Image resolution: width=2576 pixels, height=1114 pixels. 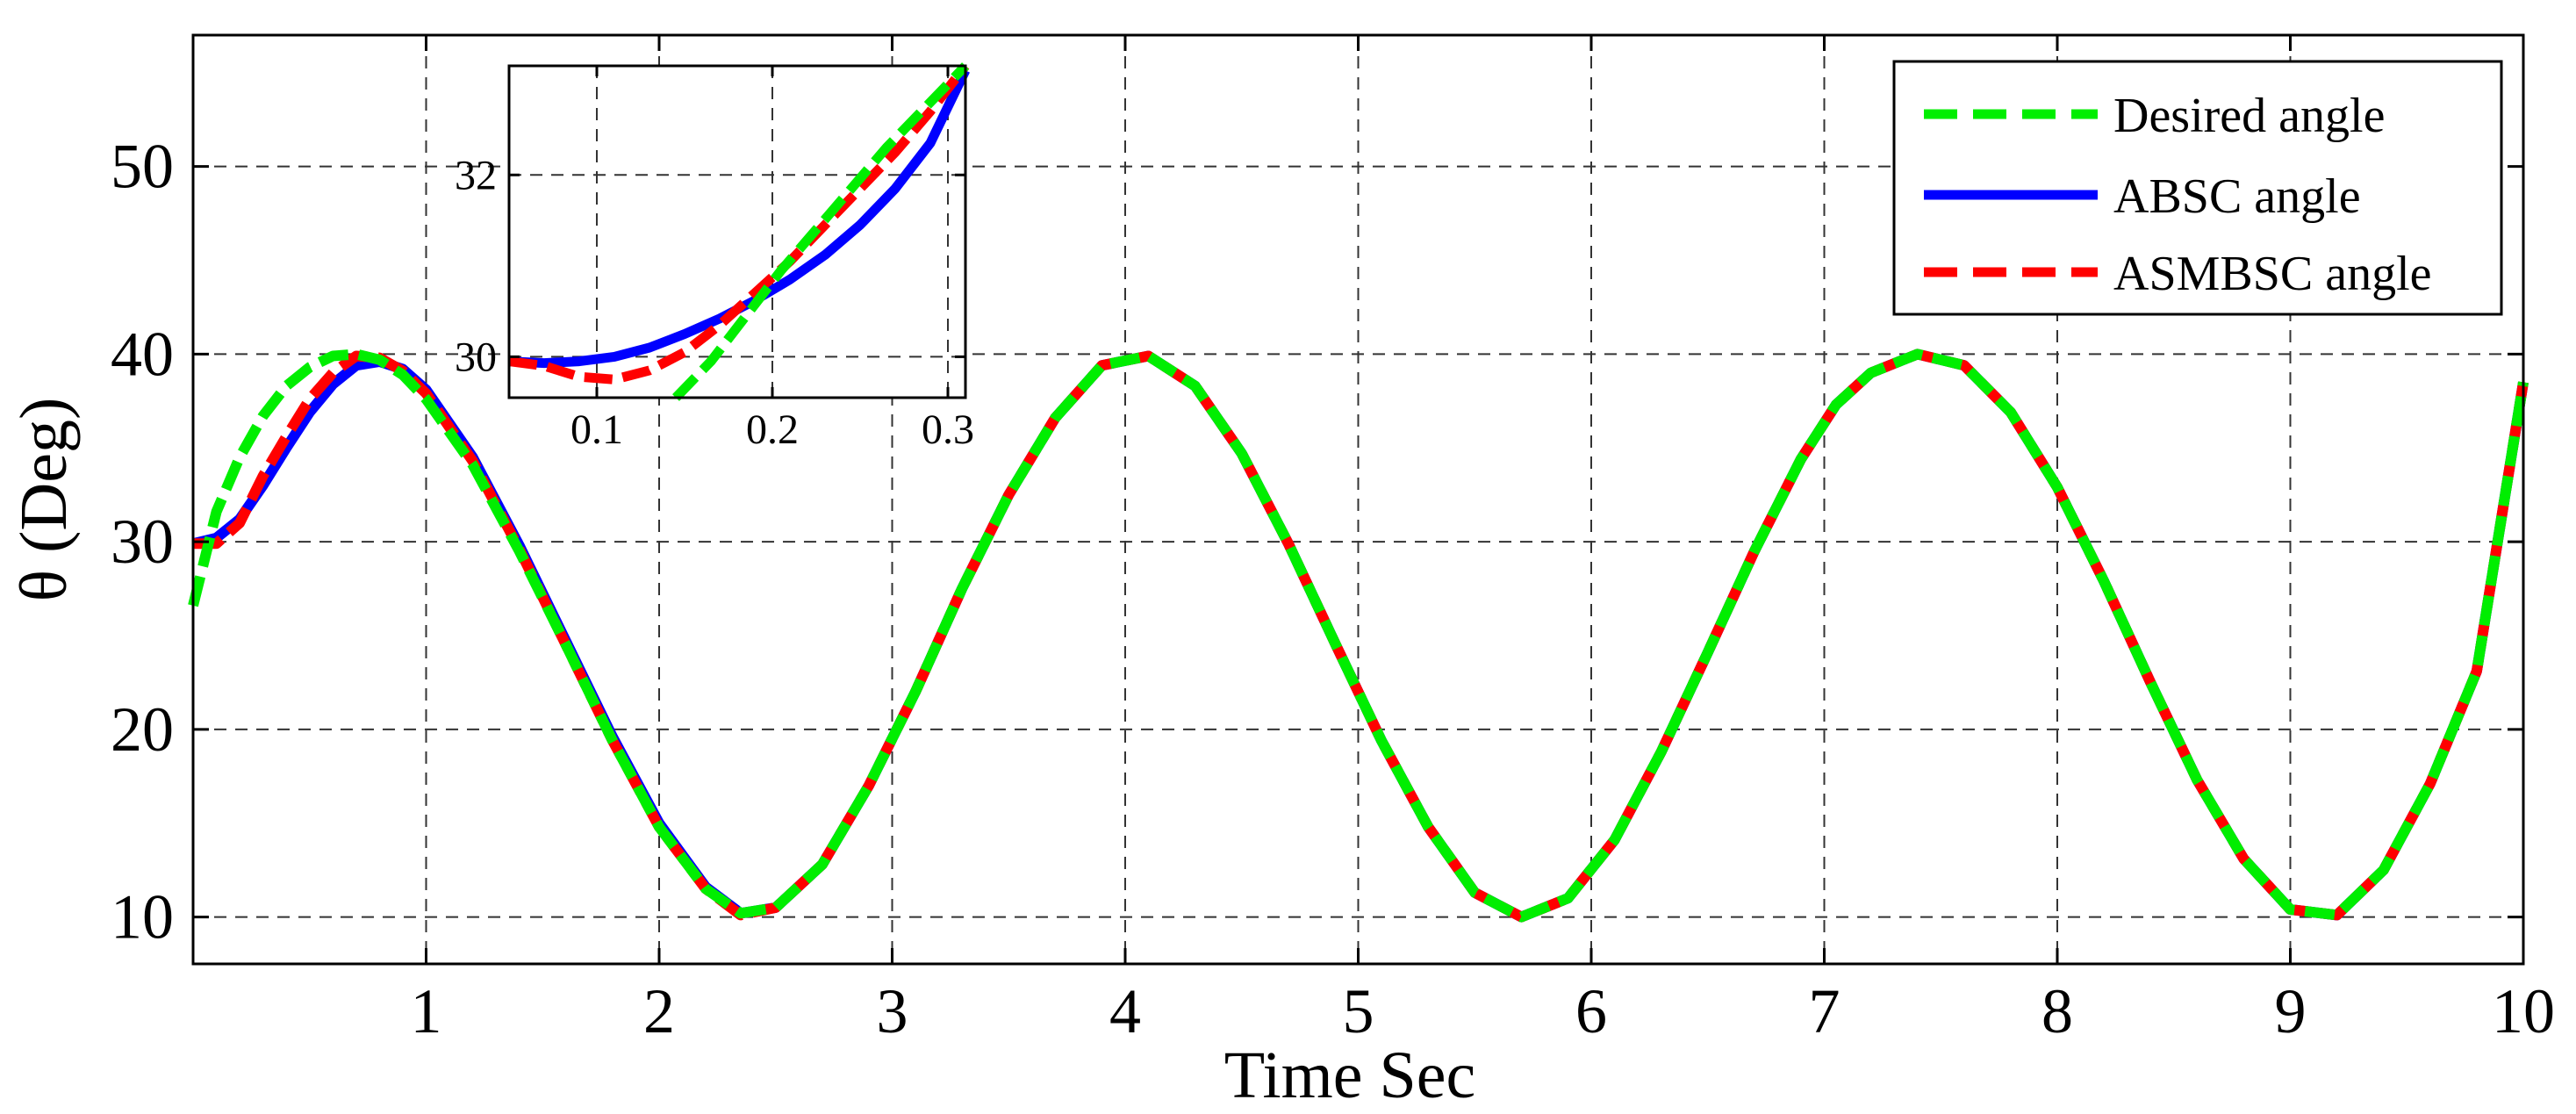 What do you see at coordinates (596, 429) in the screenshot?
I see `inset-xtick-label-0: 0.1` at bounding box center [596, 429].